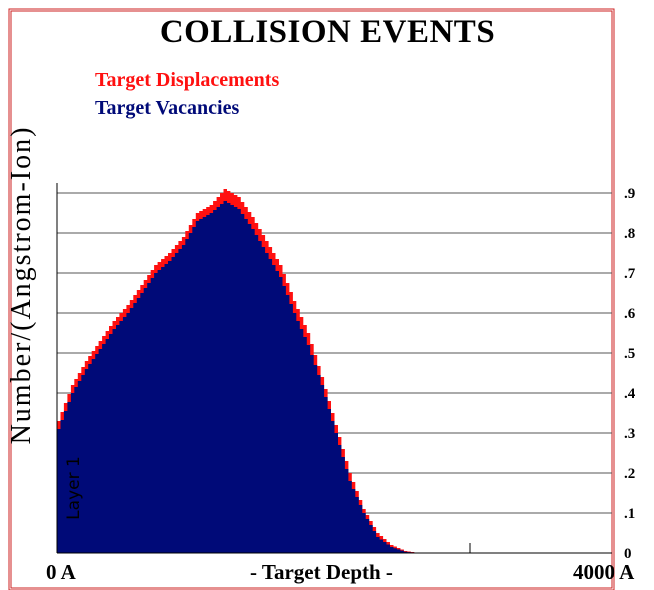 The image size is (654, 590). I want to click on x-tick-label-min: 0 A, so click(61, 572).